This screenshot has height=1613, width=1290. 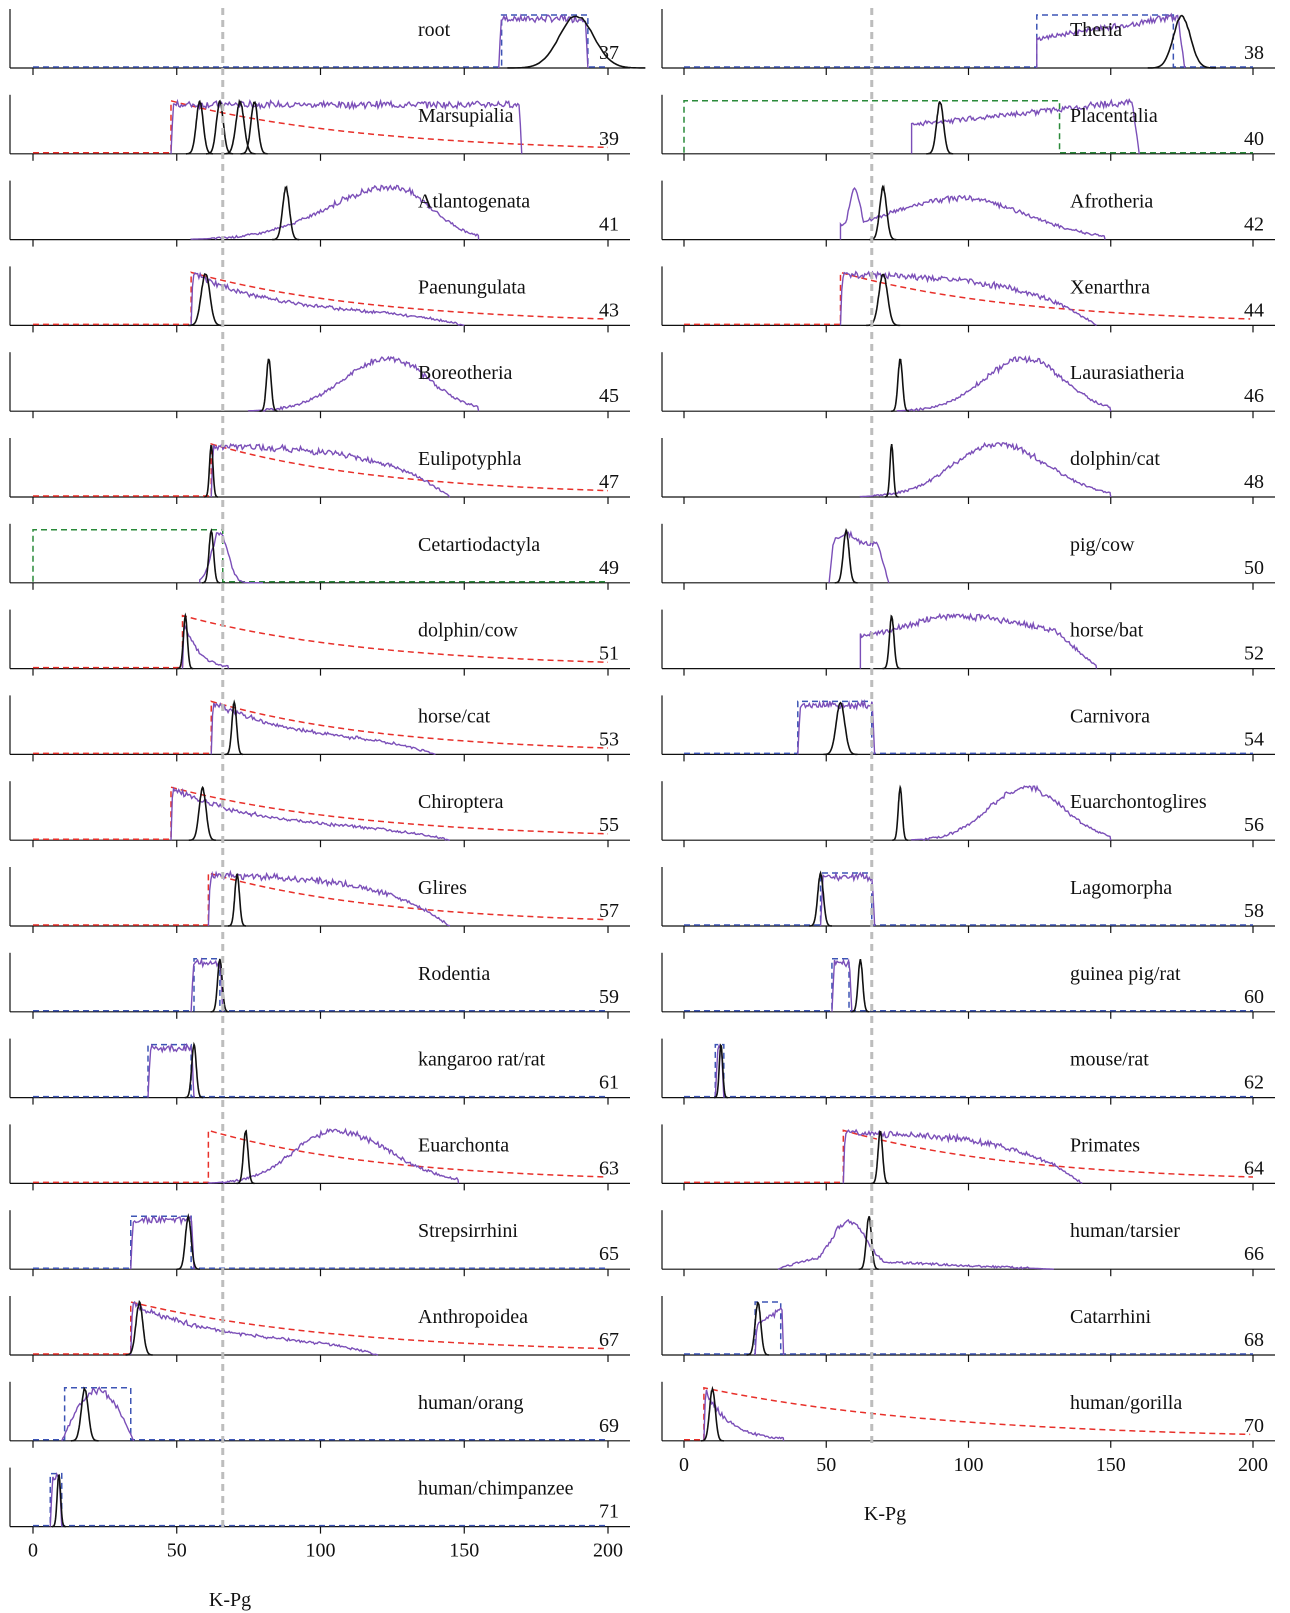 What do you see at coordinates (609, 139) in the screenshot?
I see `panel-number: 39` at bounding box center [609, 139].